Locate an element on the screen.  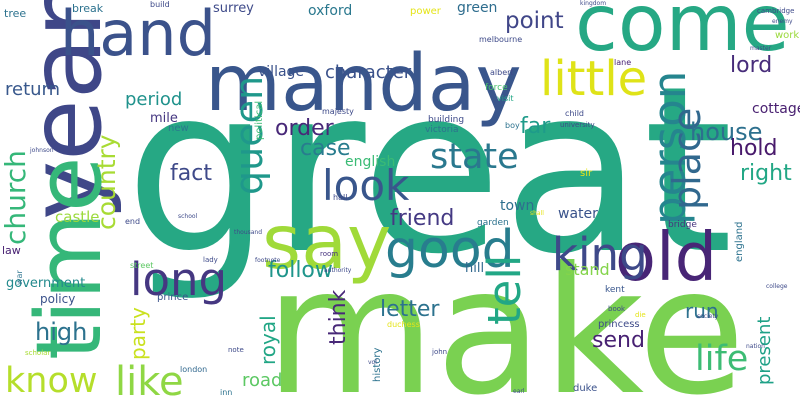
word-follow: follow is located at coordinates (300, 270).